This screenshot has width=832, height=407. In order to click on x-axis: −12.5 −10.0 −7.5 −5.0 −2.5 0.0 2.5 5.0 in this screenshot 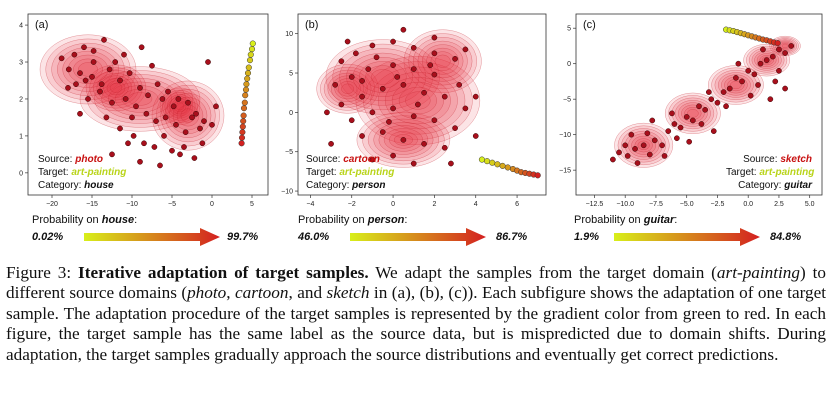, I will do `click(700, 201)`.